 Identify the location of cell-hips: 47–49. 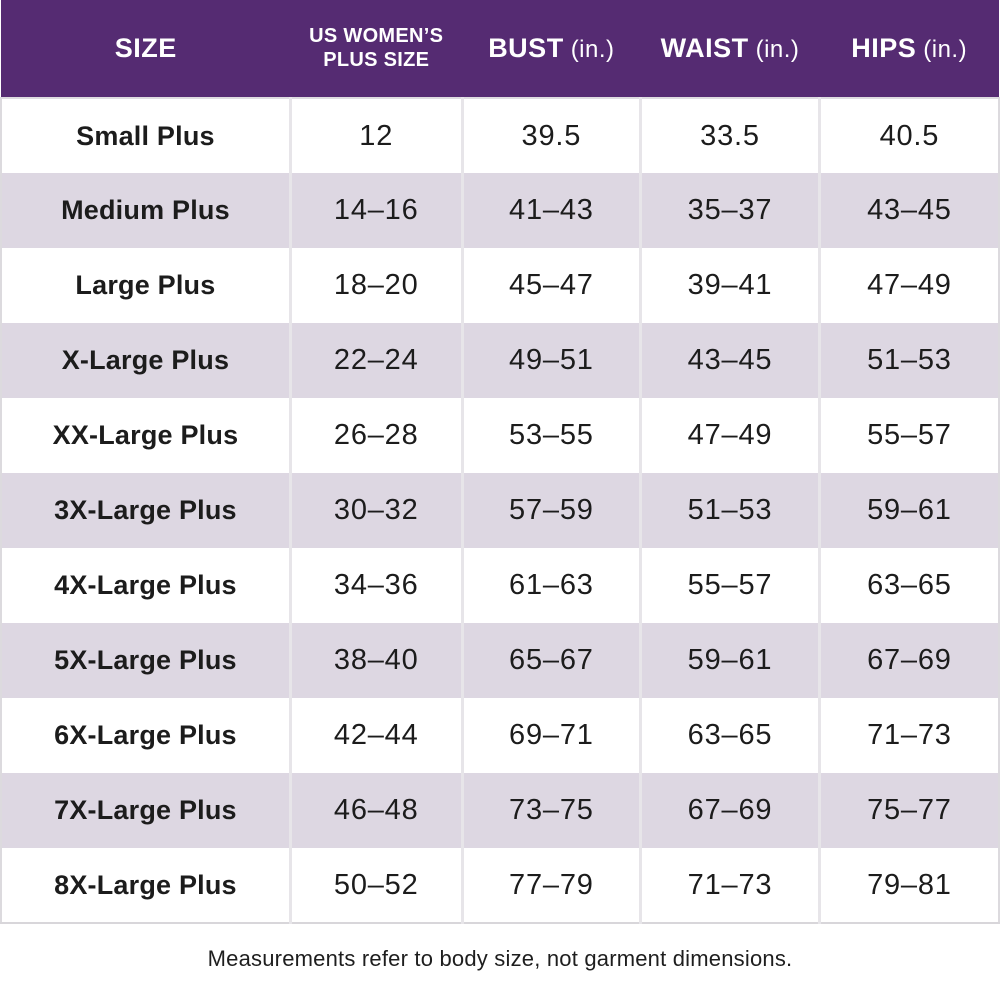
(908, 285).